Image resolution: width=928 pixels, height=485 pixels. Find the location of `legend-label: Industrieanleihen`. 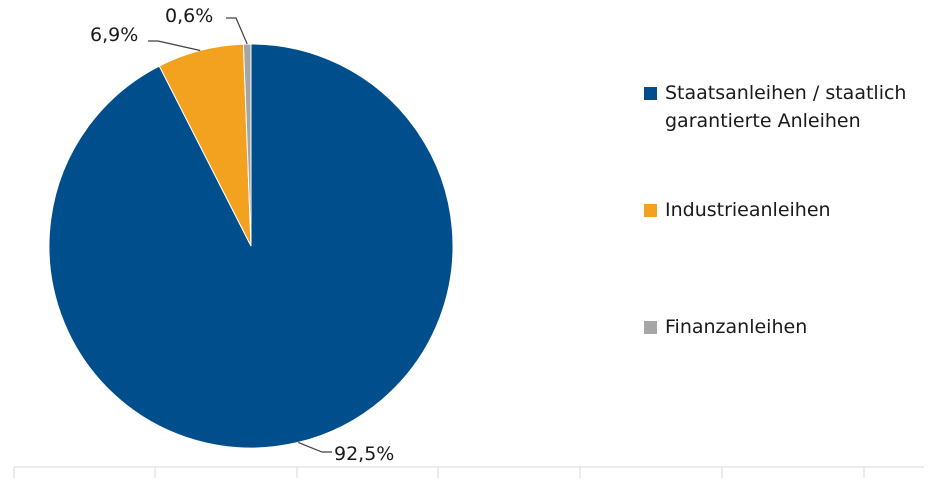

legend-label: Industrieanleihen is located at coordinates (748, 210).